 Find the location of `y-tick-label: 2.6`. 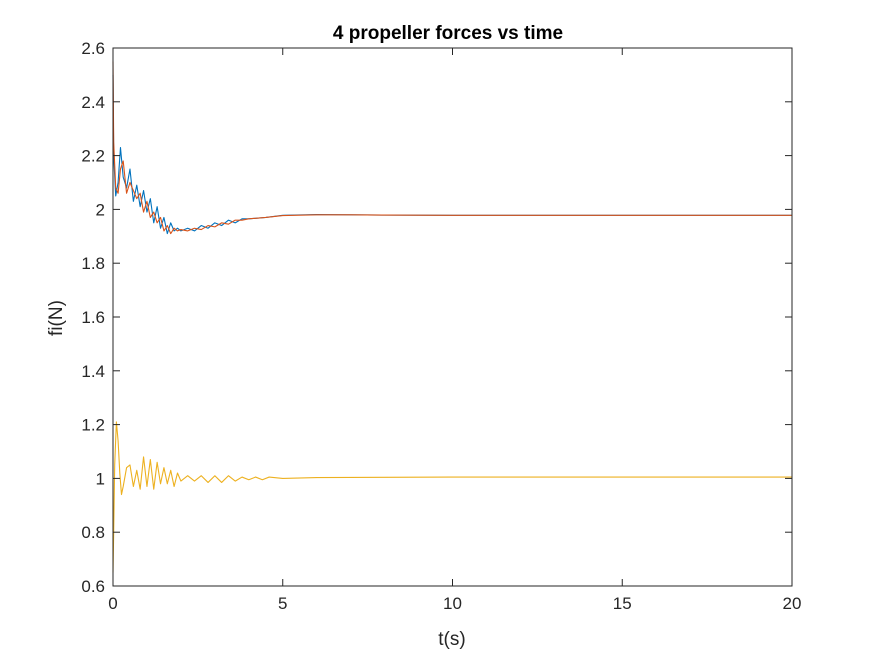

y-tick-label: 2.6 is located at coordinates (93, 48).